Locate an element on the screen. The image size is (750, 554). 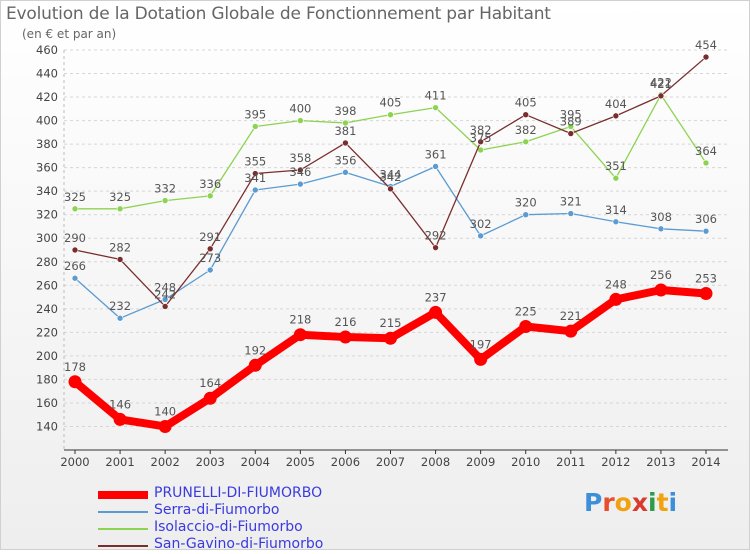
legend-label: PRUNELLI-DI-FIUMORBO is located at coordinates (238, 493).